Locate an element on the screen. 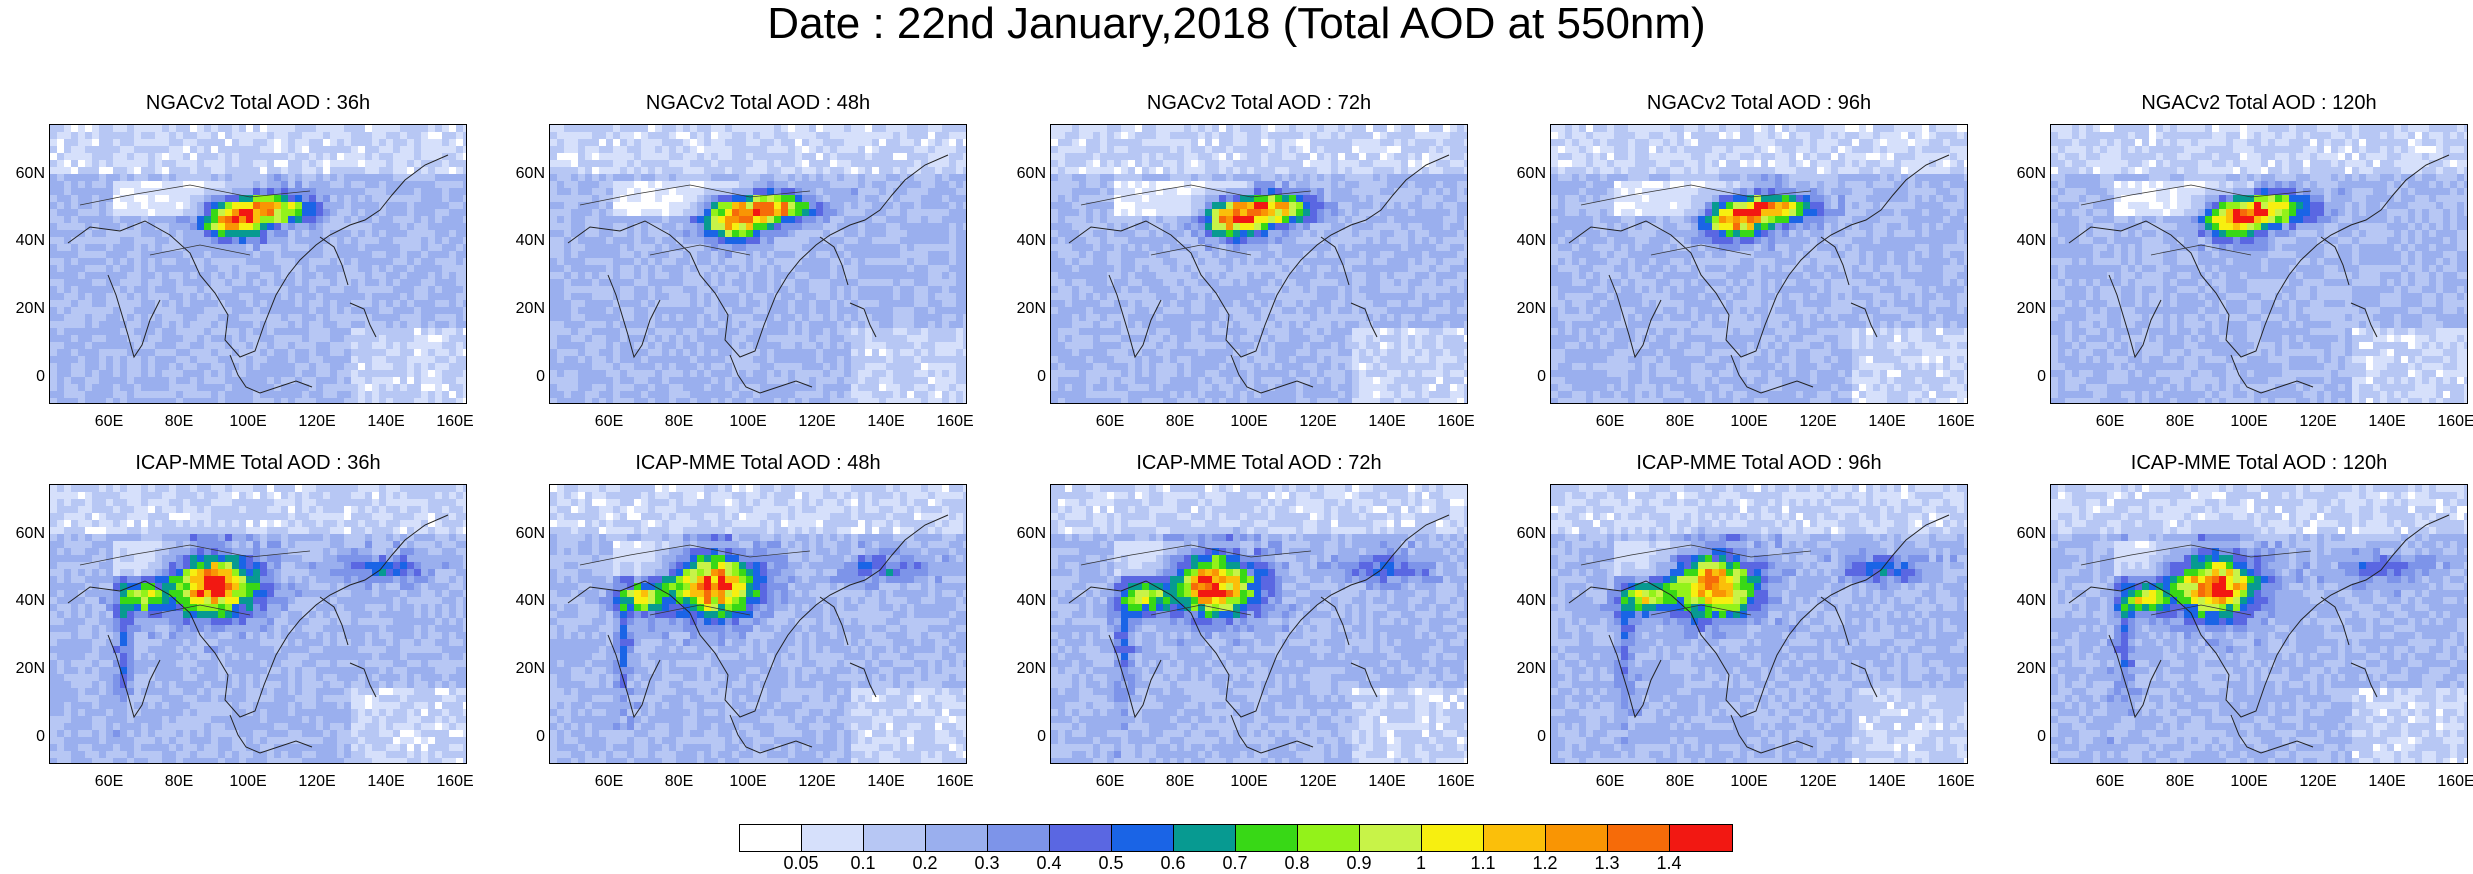 The height and width of the screenshot is (874, 2473). panel-title: ICAP-MME Total AOD : 96h is located at coordinates (1759, 463).